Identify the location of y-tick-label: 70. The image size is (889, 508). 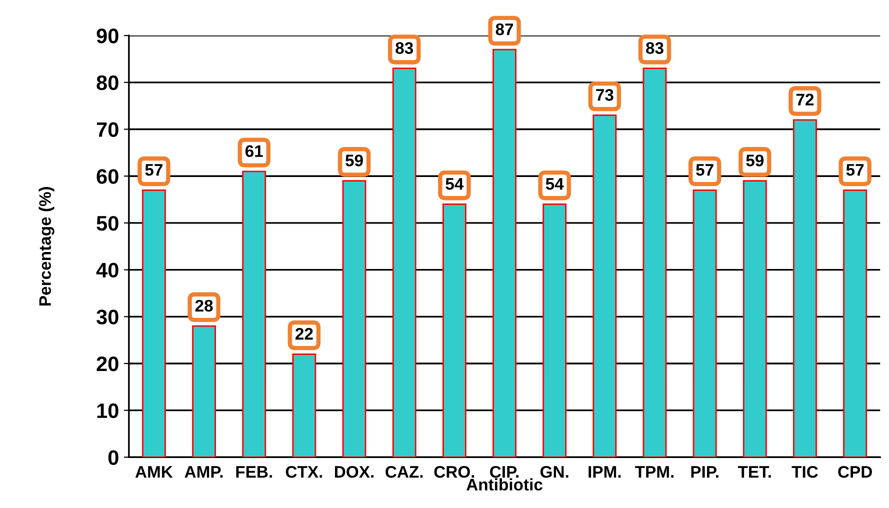
(107, 130).